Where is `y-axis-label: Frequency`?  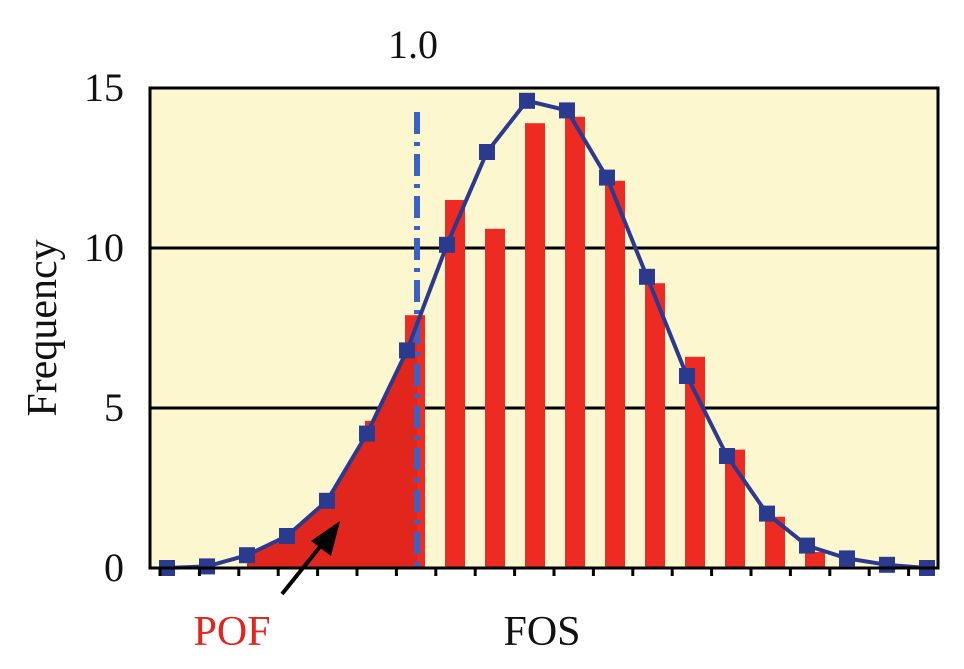
y-axis-label: Frequency is located at coordinates (43, 327).